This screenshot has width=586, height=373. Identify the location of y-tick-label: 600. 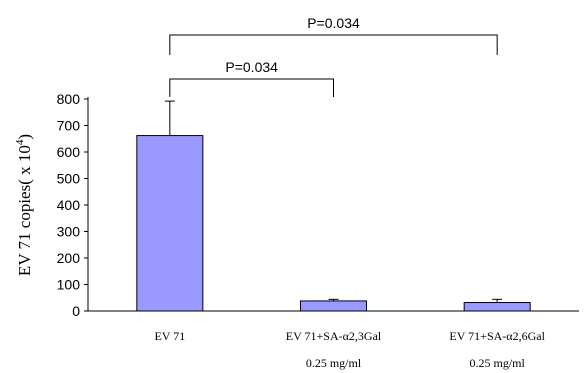
(69, 152).